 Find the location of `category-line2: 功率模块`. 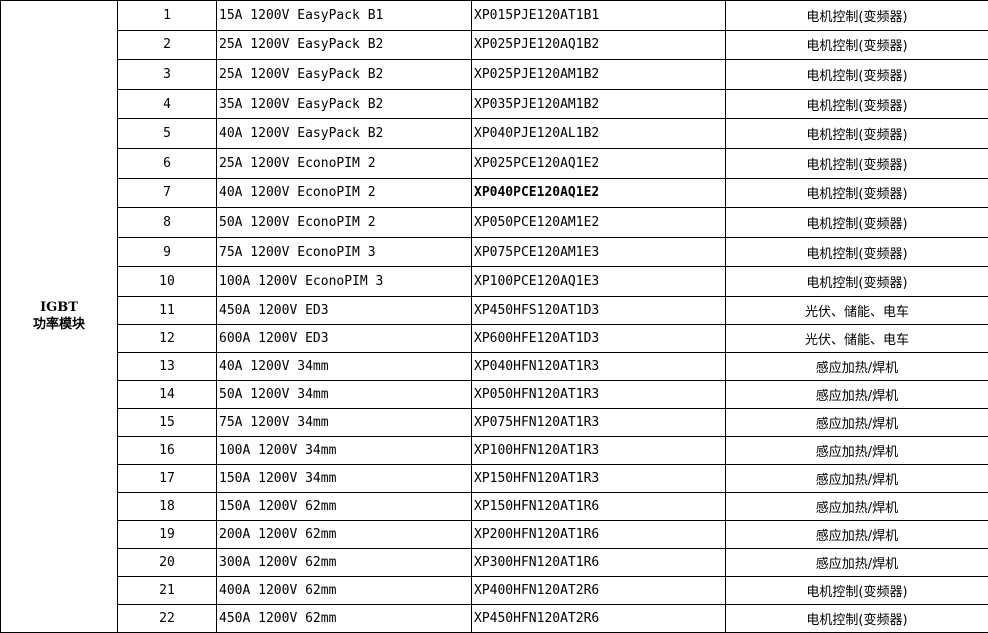

category-line2: 功率模块 is located at coordinates (58, 325).